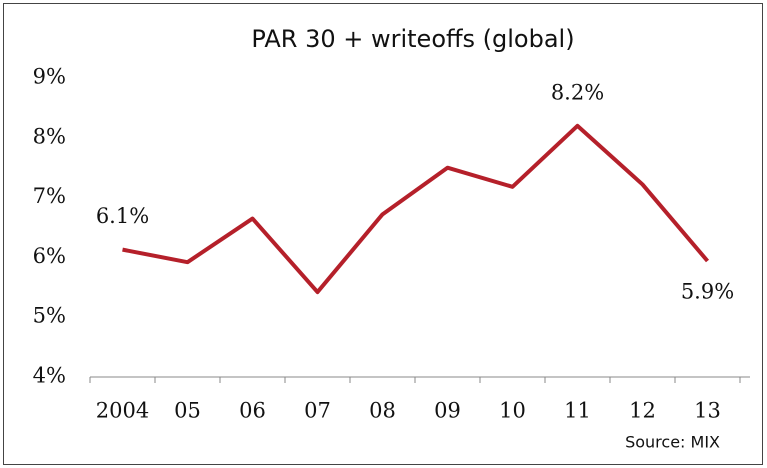  What do you see at coordinates (447, 411) in the screenshot?
I see `x-tick-label: 09` at bounding box center [447, 411].